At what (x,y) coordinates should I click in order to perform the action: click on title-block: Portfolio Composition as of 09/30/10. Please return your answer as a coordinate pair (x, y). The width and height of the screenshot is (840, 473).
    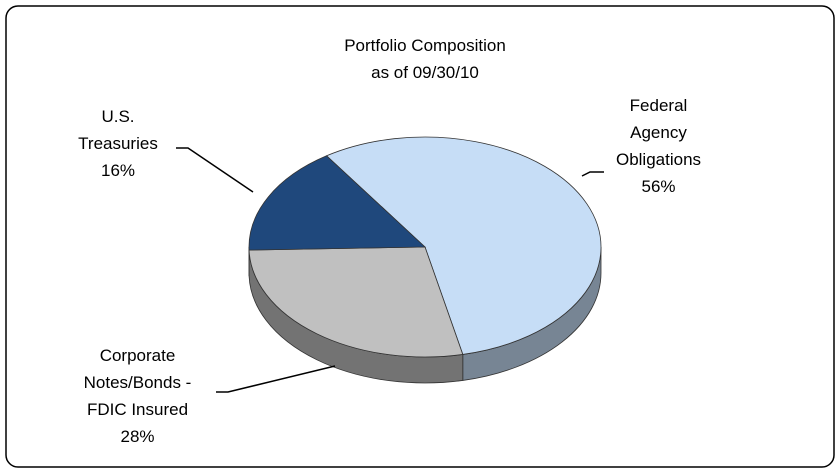
    Looking at the image, I should click on (425, 59).